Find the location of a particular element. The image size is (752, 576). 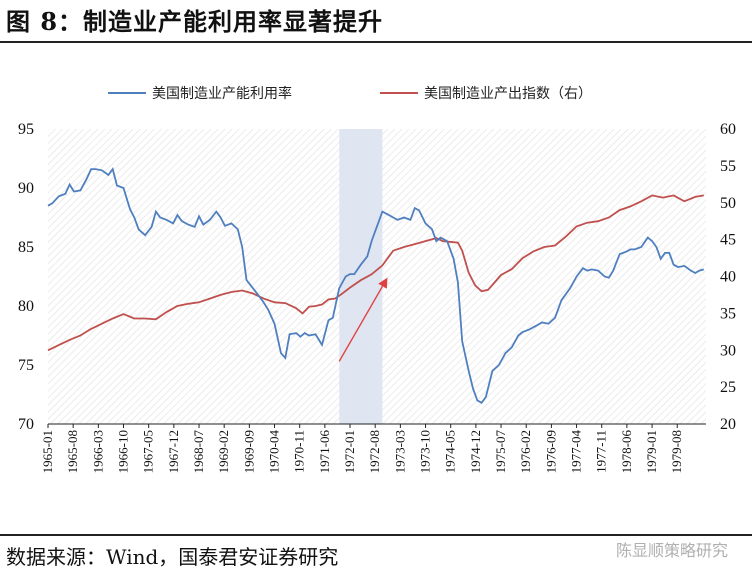

y-right-tick-label: 30 is located at coordinates (728, 350).